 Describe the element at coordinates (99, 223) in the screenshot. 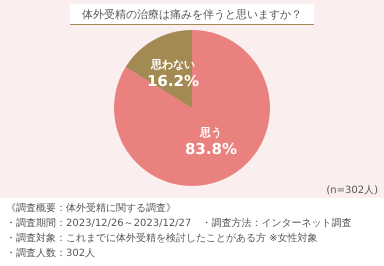

I see `text: ・調査期間：2023/12/26～2023/12/27` at that location.